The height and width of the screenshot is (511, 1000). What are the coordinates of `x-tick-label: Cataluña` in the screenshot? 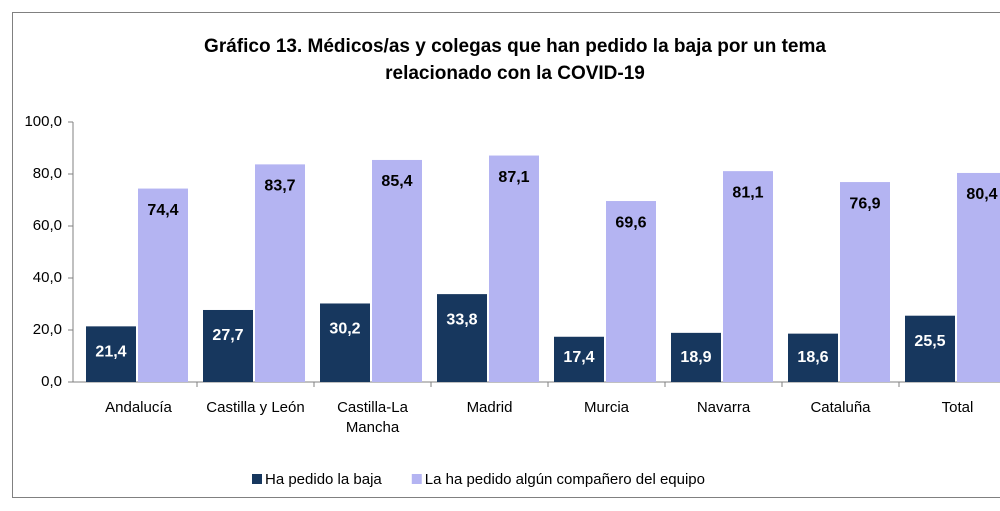 It's located at (840, 407).